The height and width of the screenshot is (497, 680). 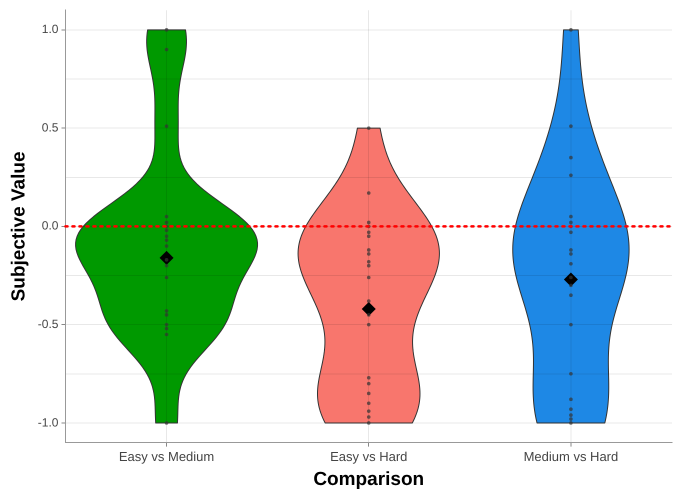 I want to click on x-axis-title: Comparison, so click(x=368, y=479).